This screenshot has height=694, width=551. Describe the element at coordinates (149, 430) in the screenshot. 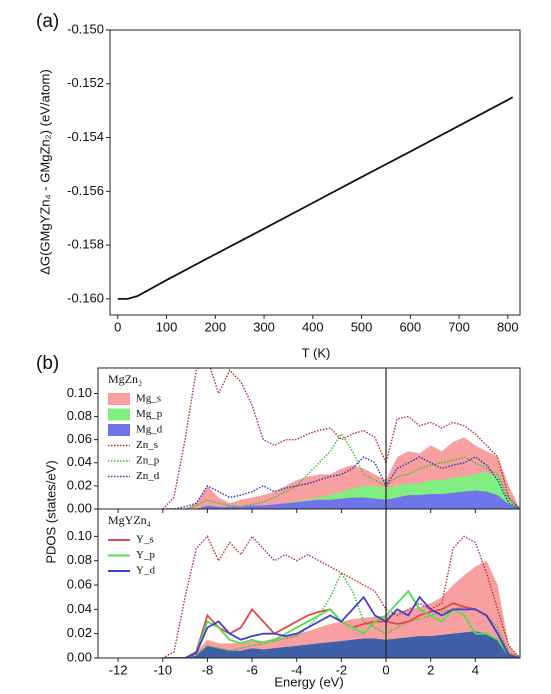

I see `legend-label: Mg_d` at that location.